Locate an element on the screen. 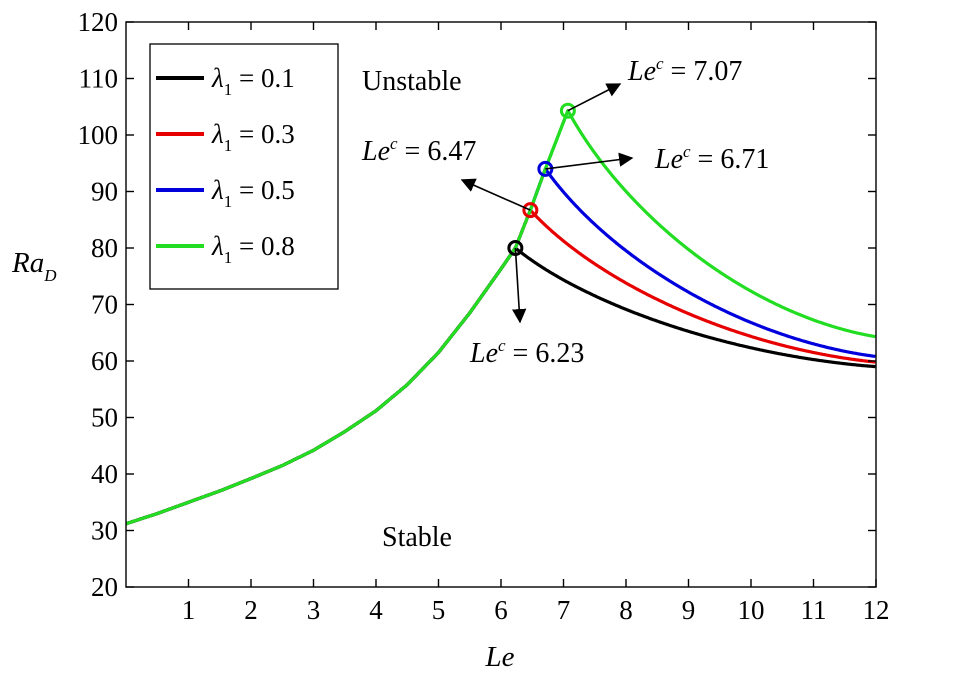 The width and height of the screenshot is (968, 687). x-tick-label-11: 11 is located at coordinates (814, 610).